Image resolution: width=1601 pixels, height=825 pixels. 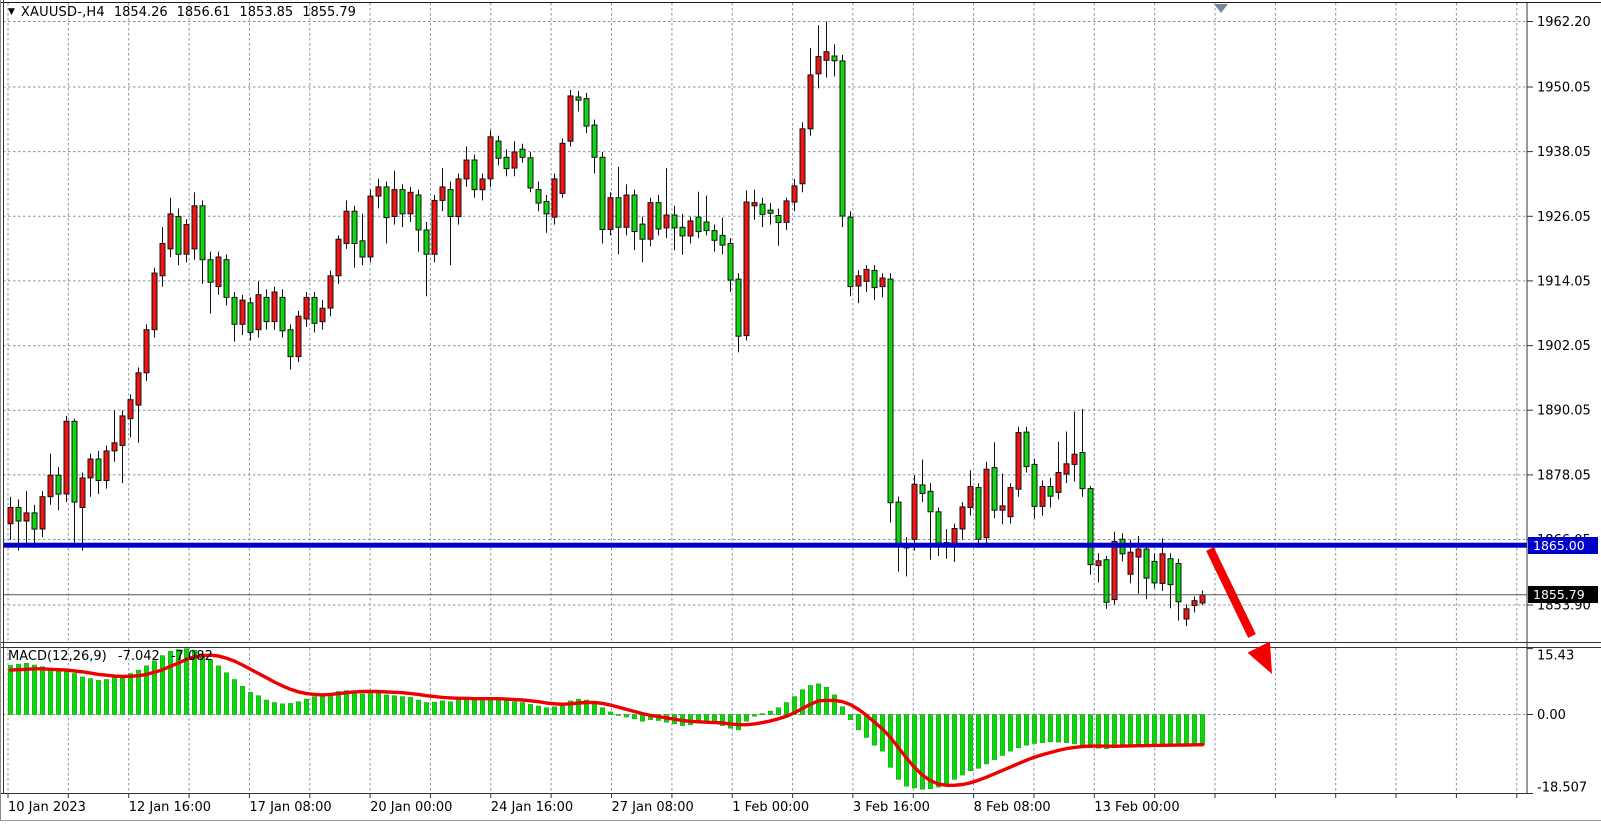 What do you see at coordinates (1136, 807) in the screenshot?
I see `time-axis-label: 13 Feb 00:00` at bounding box center [1136, 807].